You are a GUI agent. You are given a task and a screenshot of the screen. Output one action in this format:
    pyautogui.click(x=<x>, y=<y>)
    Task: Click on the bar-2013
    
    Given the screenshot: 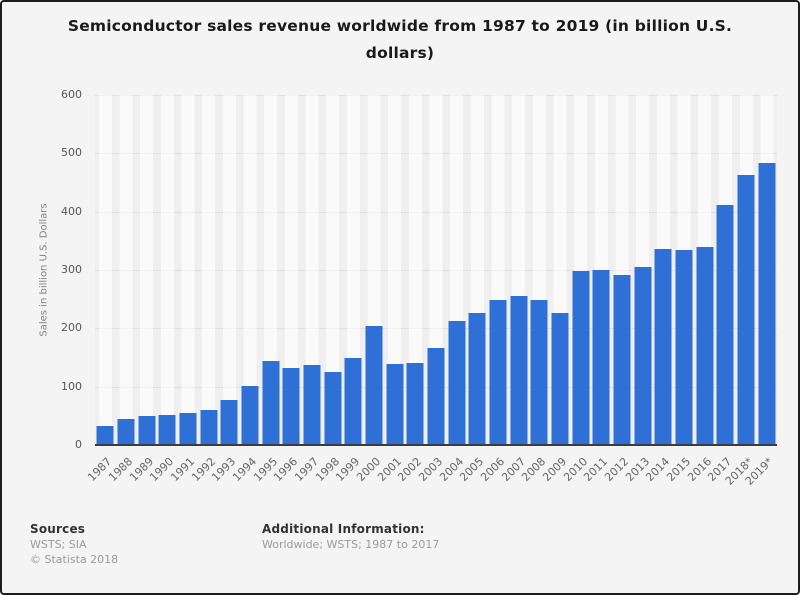 What is the action you would take?
    pyautogui.click(x=643, y=355)
    